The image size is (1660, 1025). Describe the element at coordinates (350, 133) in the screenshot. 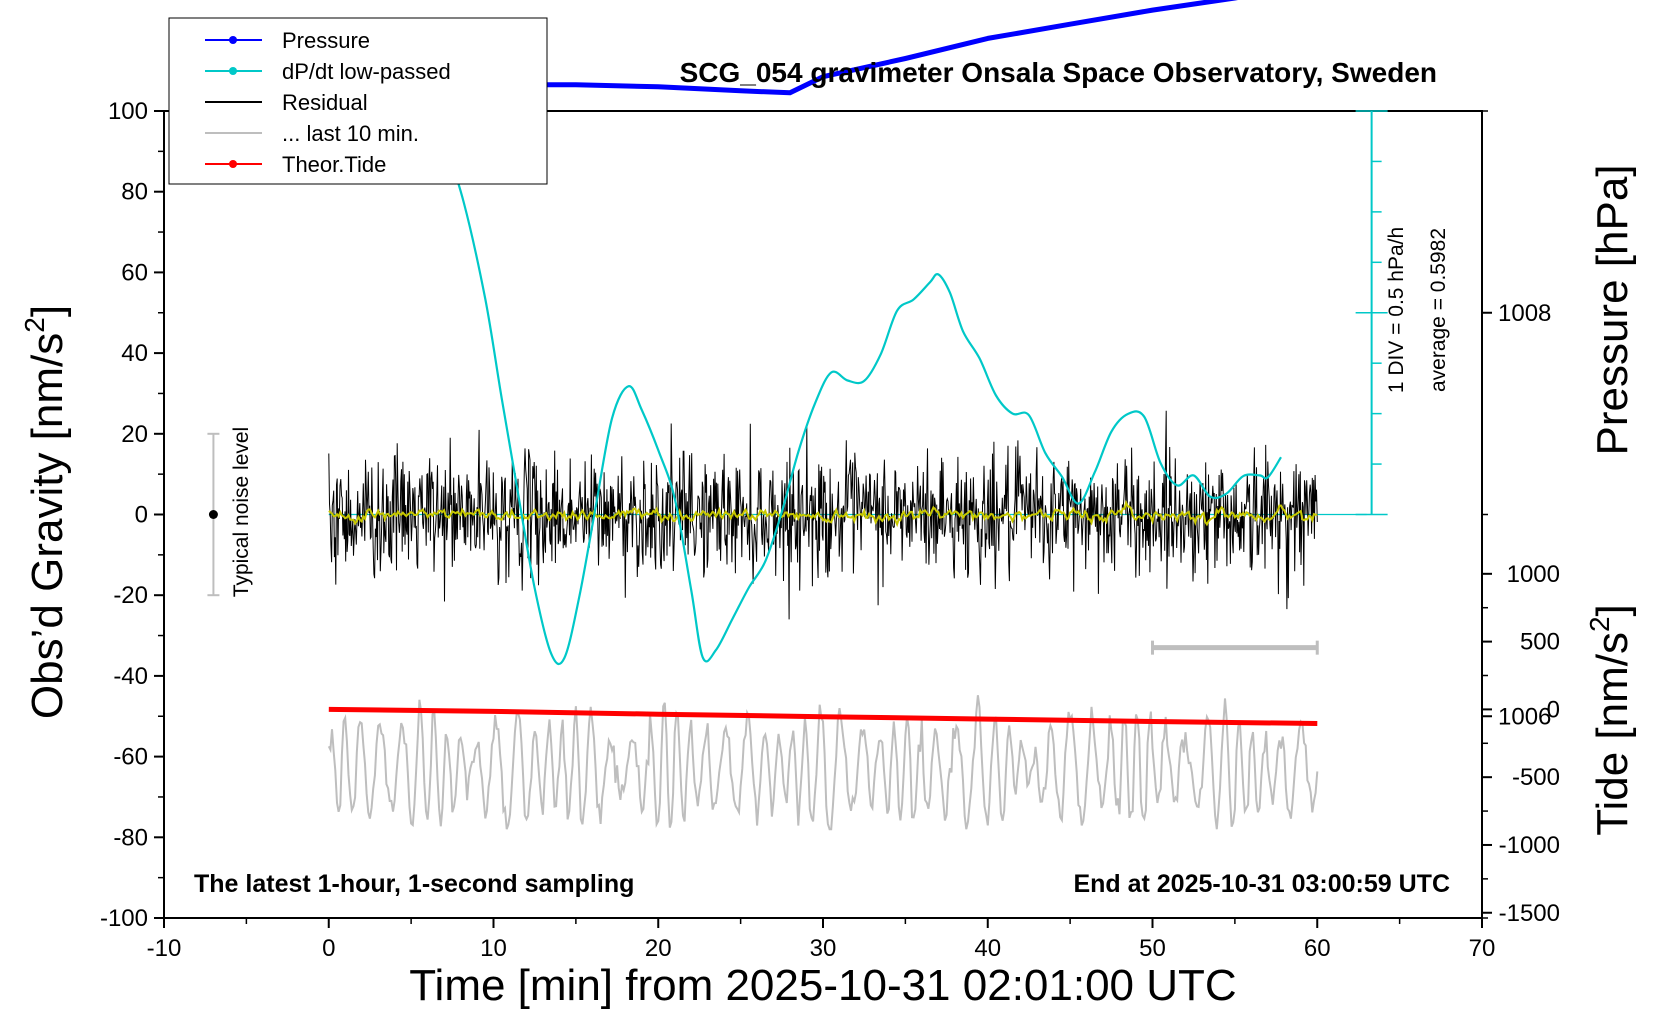

I see `legend-label: ... last 10 min.` at that location.